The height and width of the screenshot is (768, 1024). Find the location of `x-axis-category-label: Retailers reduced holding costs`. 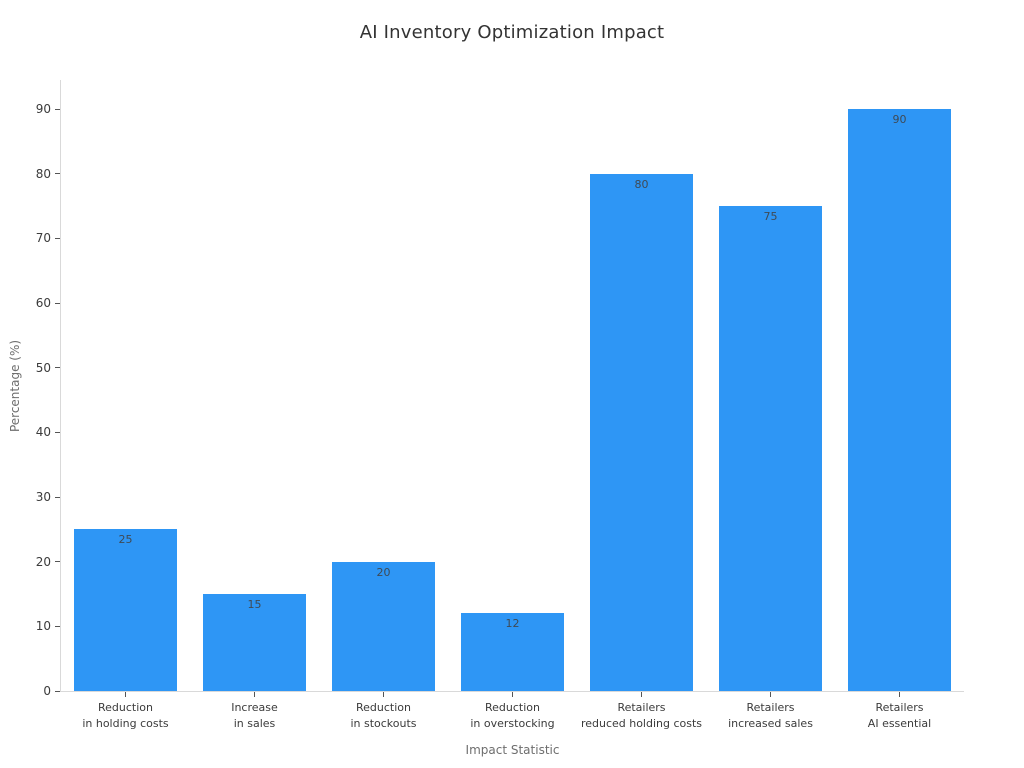

x-axis-category-label: Retailers reduced holding costs is located at coordinates (641, 715).